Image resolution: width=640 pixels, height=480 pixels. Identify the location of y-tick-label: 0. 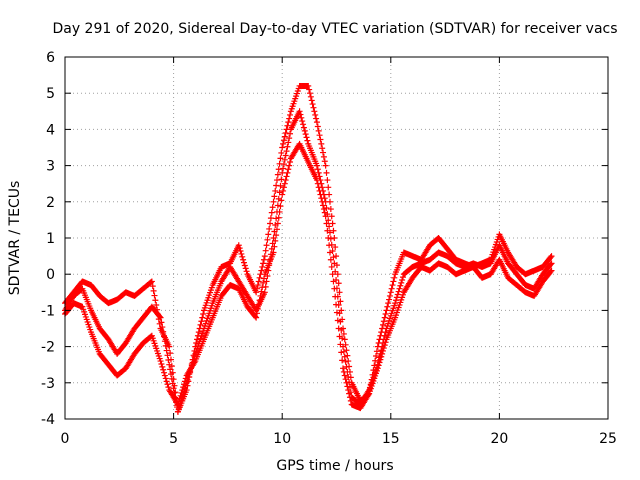
(50, 275).